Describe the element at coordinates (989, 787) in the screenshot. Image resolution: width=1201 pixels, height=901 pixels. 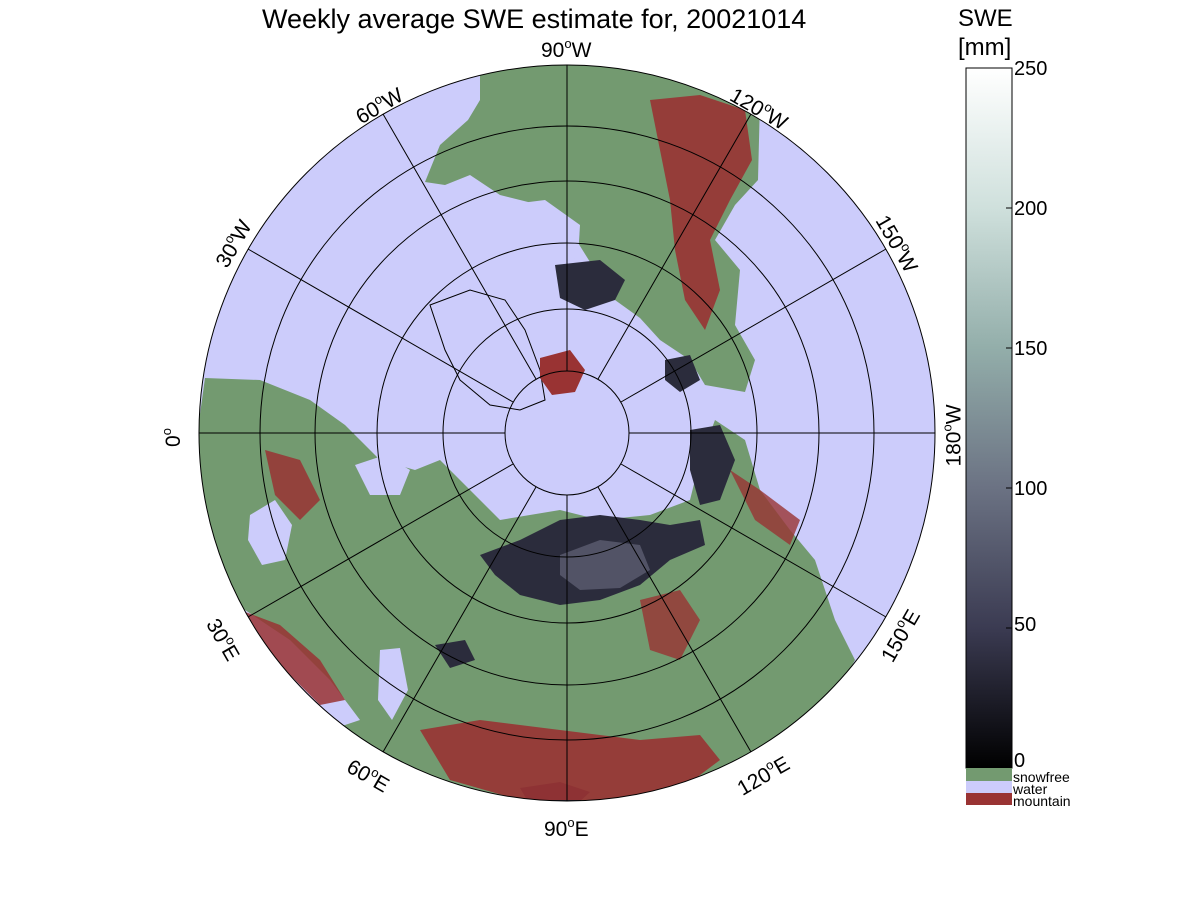
I see `legend-swatch-water` at that location.